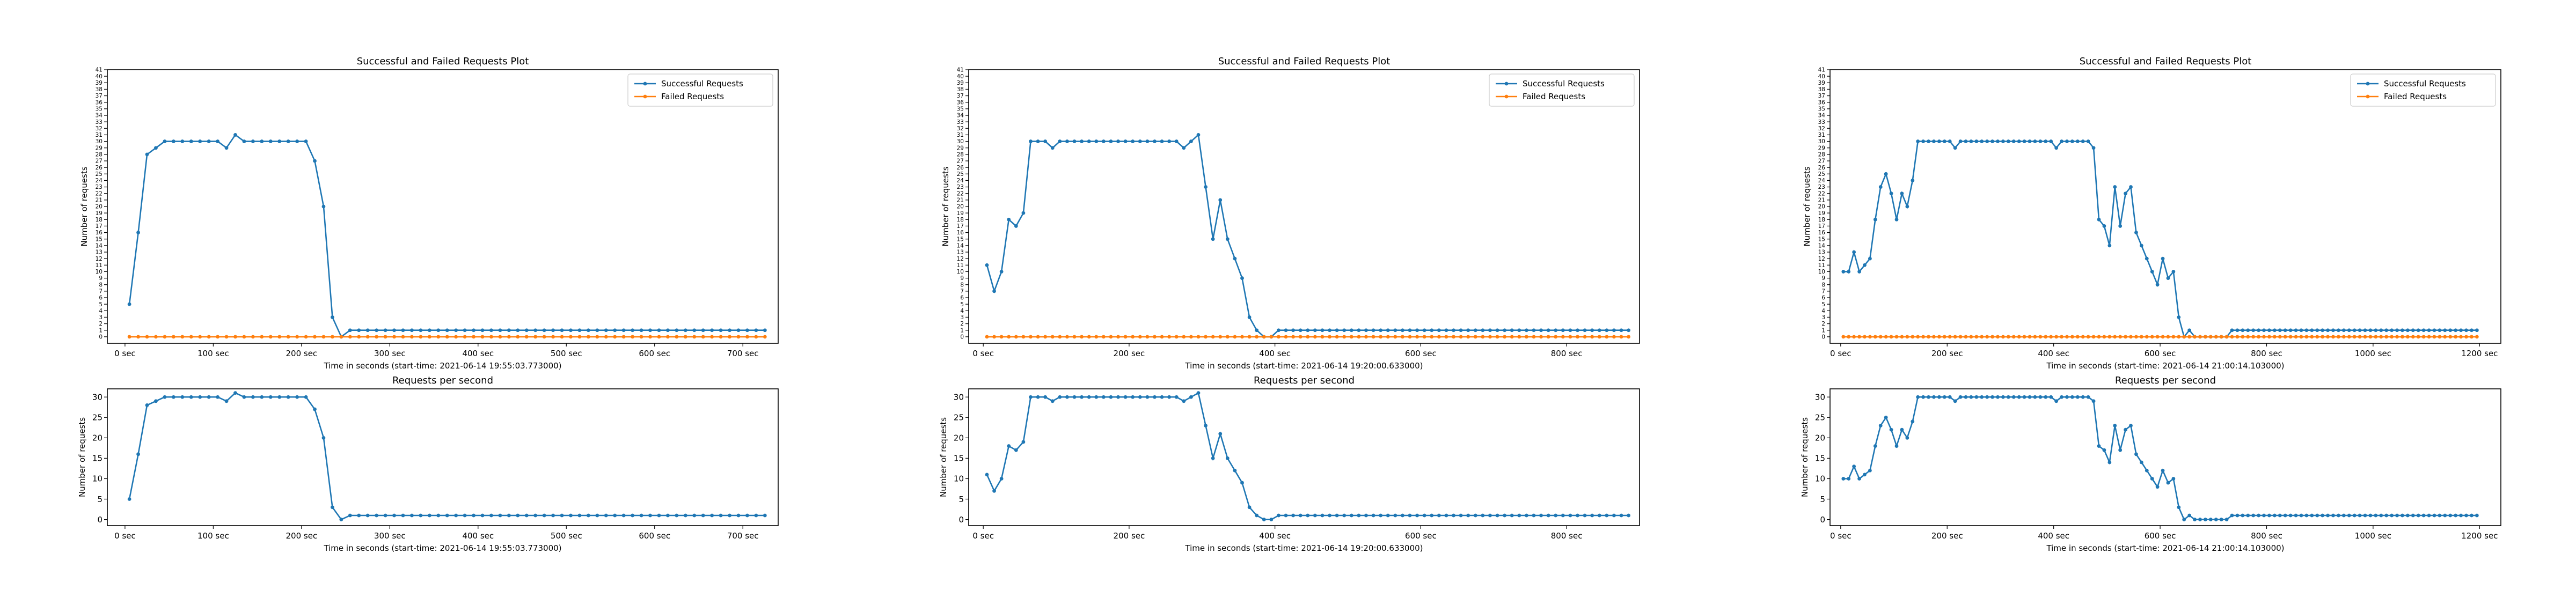  I want to click on plot-frame, so click(2165, 457).